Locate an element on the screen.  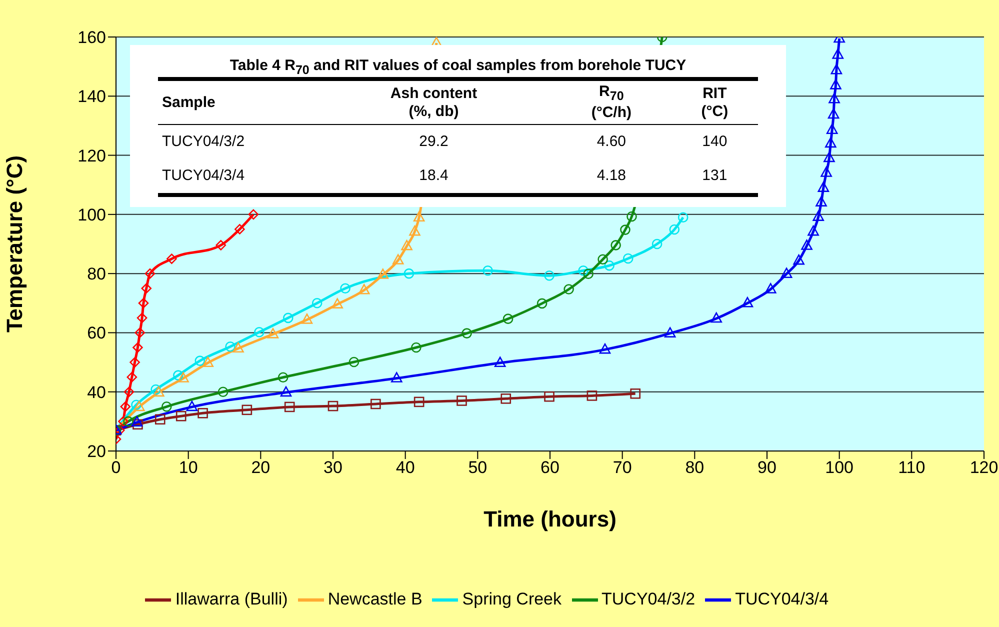
y-tick-label: 40 is located at coordinates (96, 392).